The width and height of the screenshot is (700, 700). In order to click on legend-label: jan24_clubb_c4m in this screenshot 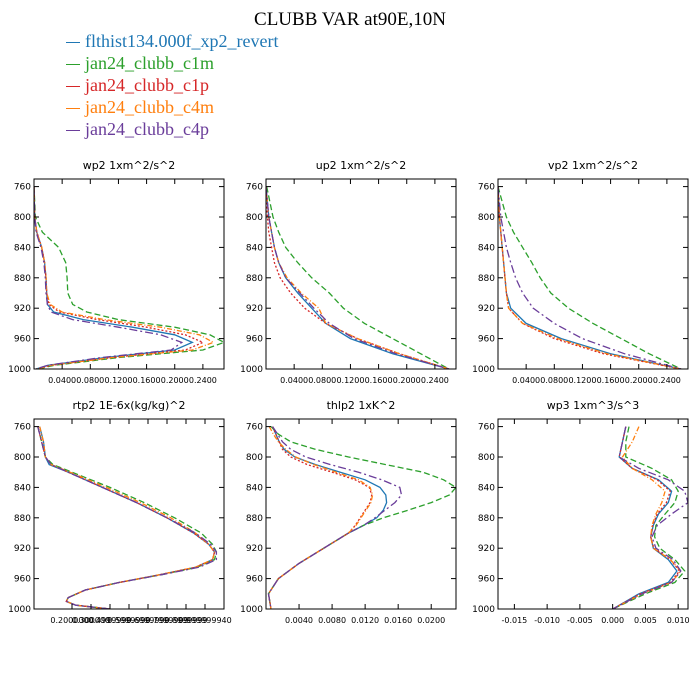, I will do `click(149, 107)`.